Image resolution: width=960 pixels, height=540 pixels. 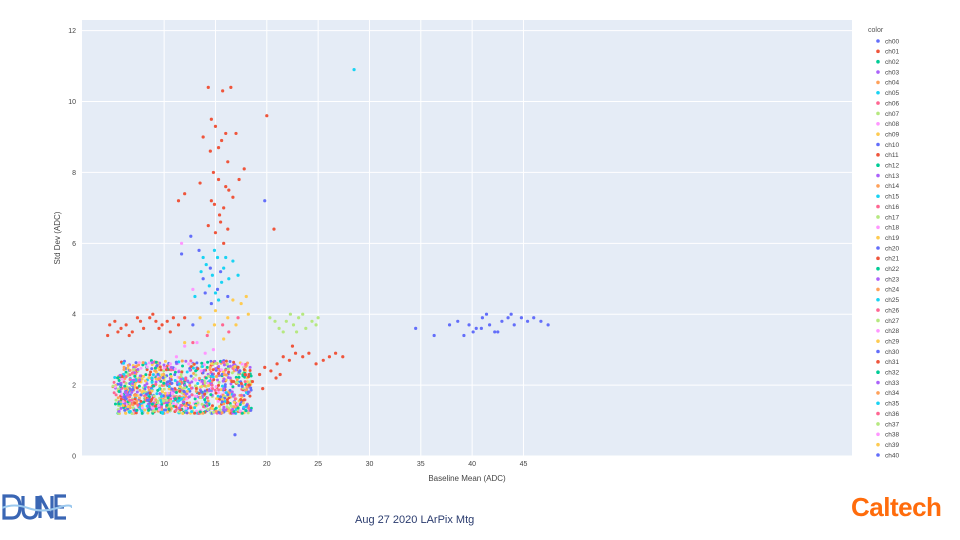 I want to click on y-tick-label: 0, so click(x=74, y=457).